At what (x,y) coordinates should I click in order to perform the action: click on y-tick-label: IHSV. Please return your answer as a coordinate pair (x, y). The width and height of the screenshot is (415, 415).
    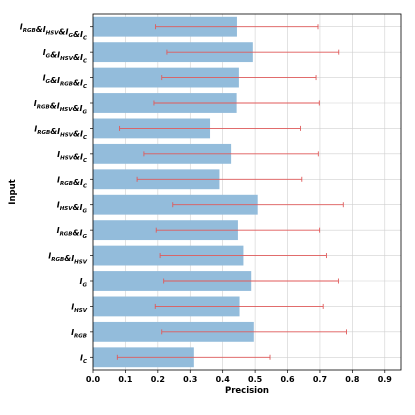
    Looking at the image, I should click on (79, 308).